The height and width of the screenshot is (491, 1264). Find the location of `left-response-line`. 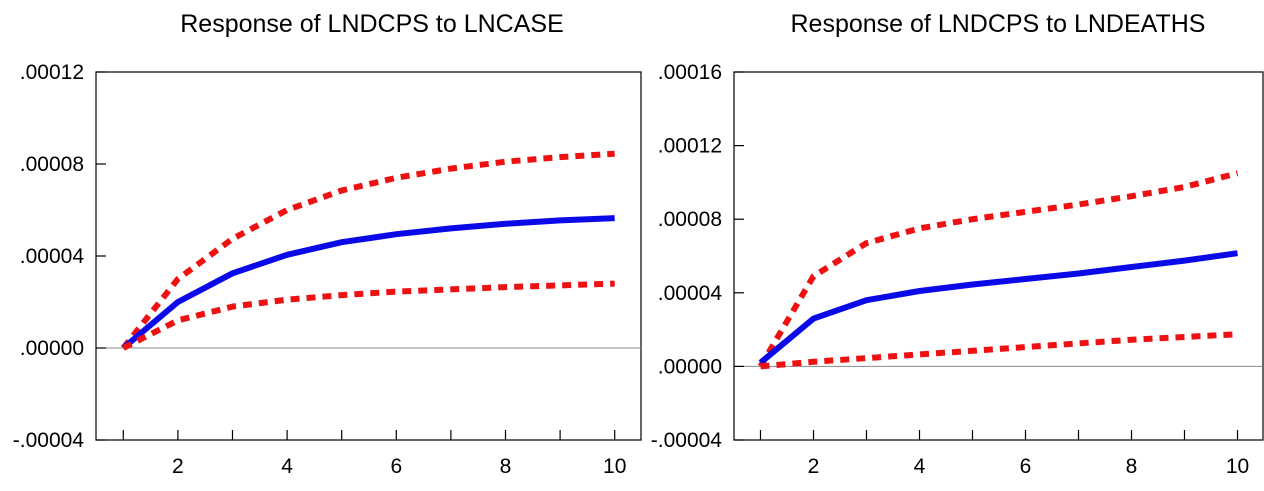

left-response-line is located at coordinates (368, 283).